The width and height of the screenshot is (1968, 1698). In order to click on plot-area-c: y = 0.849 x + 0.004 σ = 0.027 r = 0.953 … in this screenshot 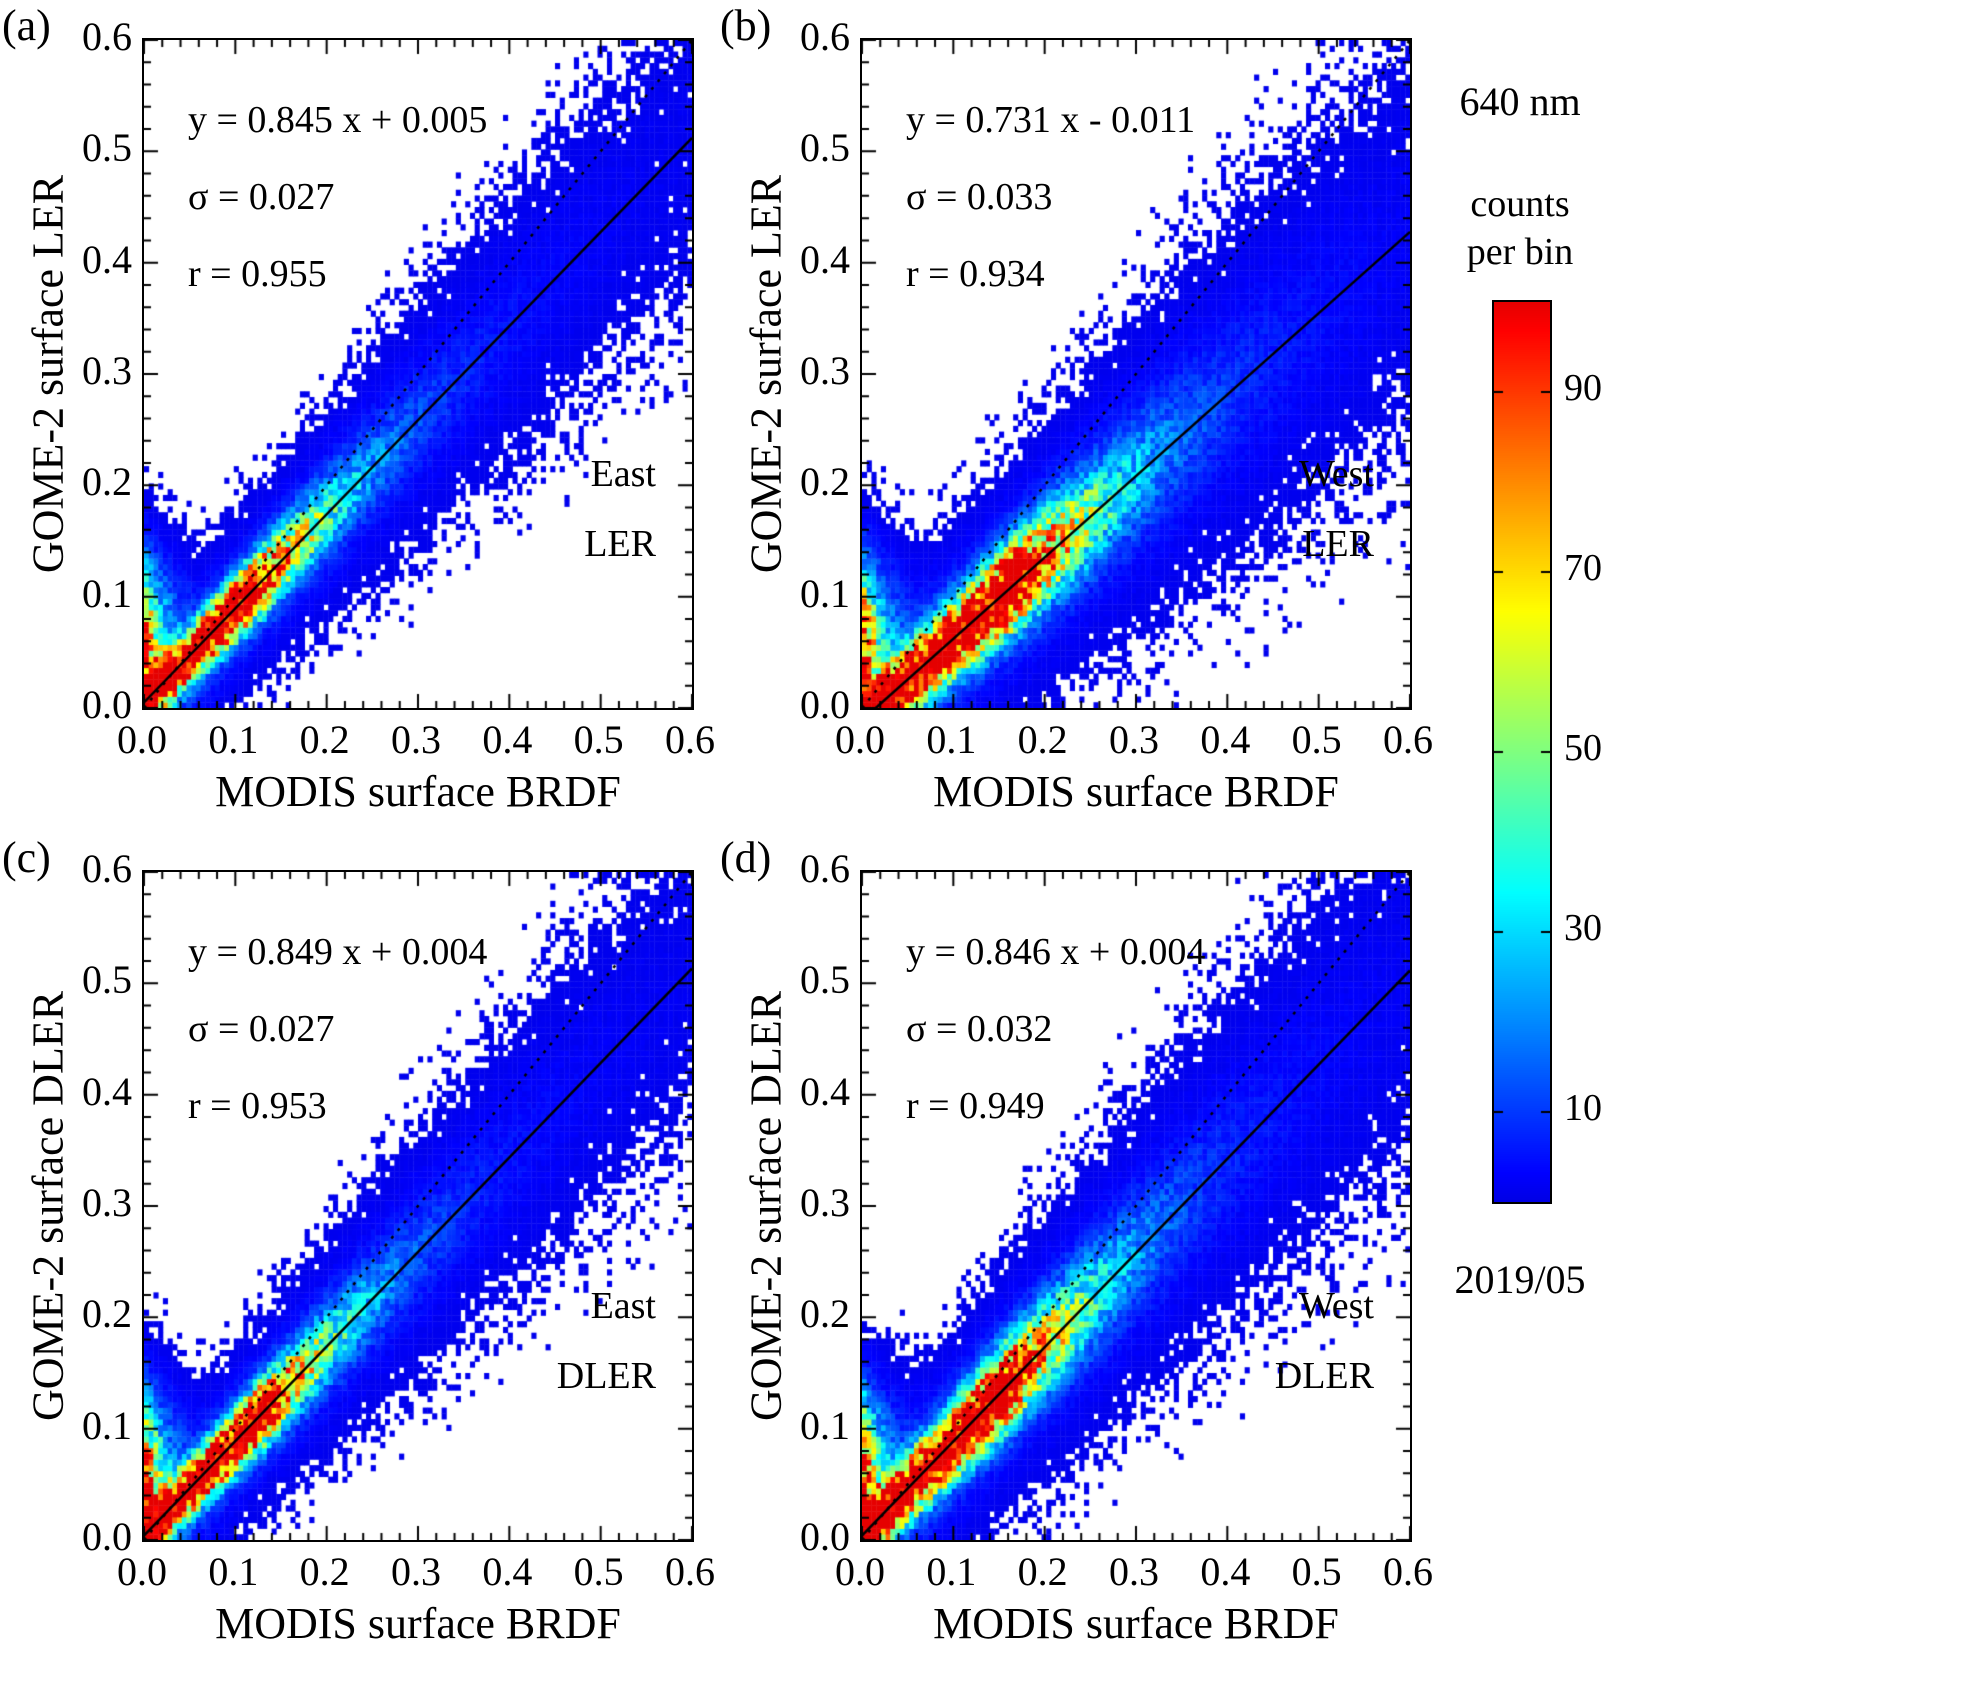, I will do `click(418, 1206)`.